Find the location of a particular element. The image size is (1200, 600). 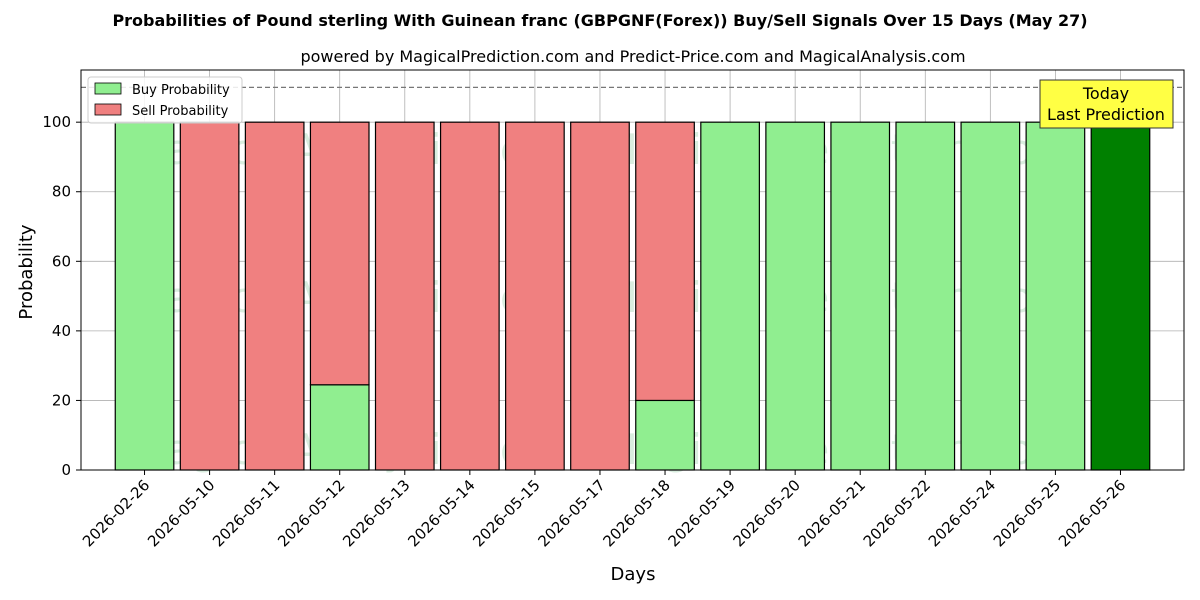

y-tick-label: 80 is located at coordinates (61, 192).